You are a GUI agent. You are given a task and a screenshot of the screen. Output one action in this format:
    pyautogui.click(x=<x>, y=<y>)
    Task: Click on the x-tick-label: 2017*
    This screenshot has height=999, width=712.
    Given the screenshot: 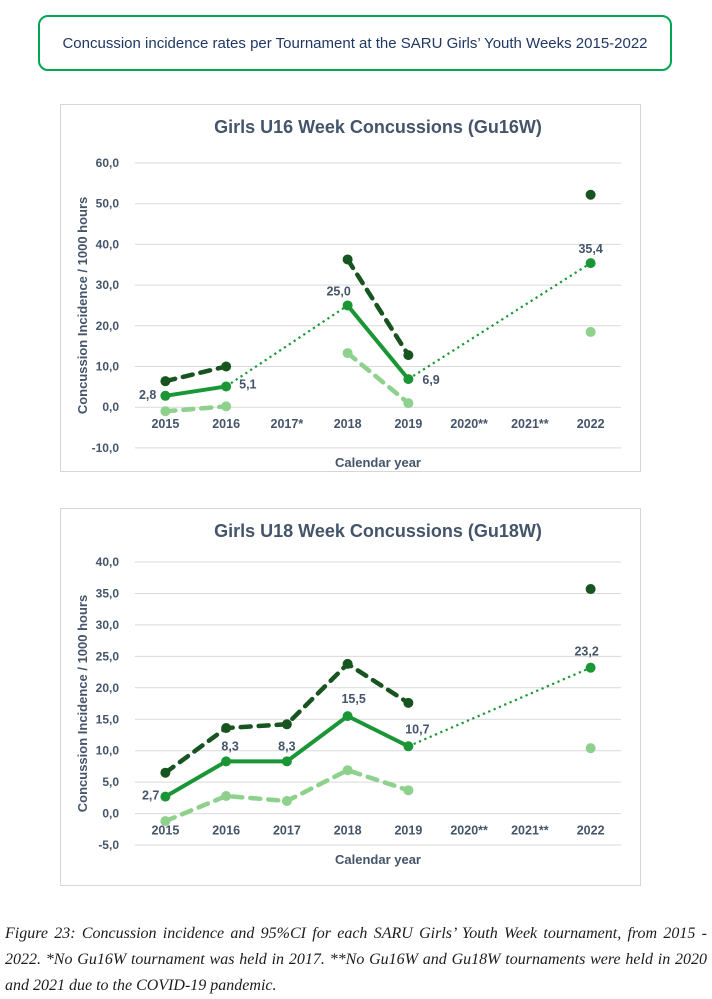 What is the action you would take?
    pyautogui.click(x=287, y=424)
    